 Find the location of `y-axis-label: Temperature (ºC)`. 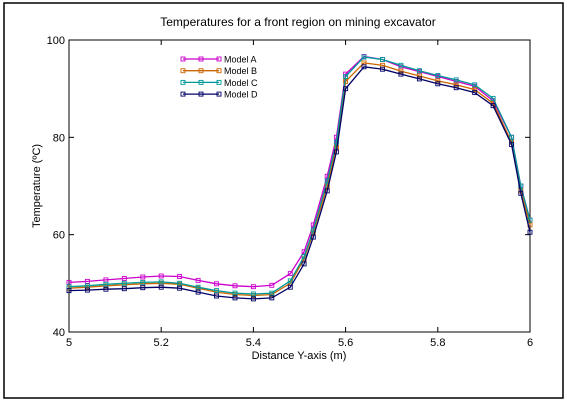

y-axis-label: Temperature (ºC) is located at coordinates (37, 186).